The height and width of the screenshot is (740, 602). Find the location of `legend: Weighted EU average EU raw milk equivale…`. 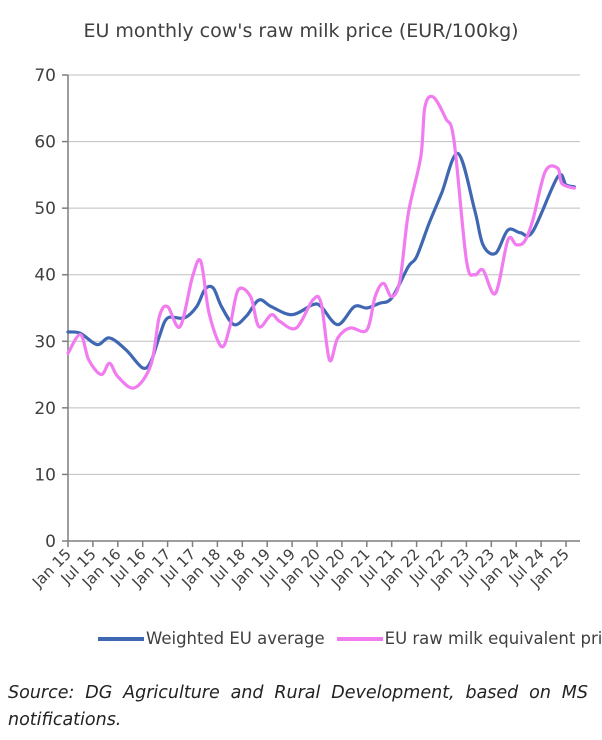

legend: Weighted EU average EU raw milk equivale… is located at coordinates (350, 638).